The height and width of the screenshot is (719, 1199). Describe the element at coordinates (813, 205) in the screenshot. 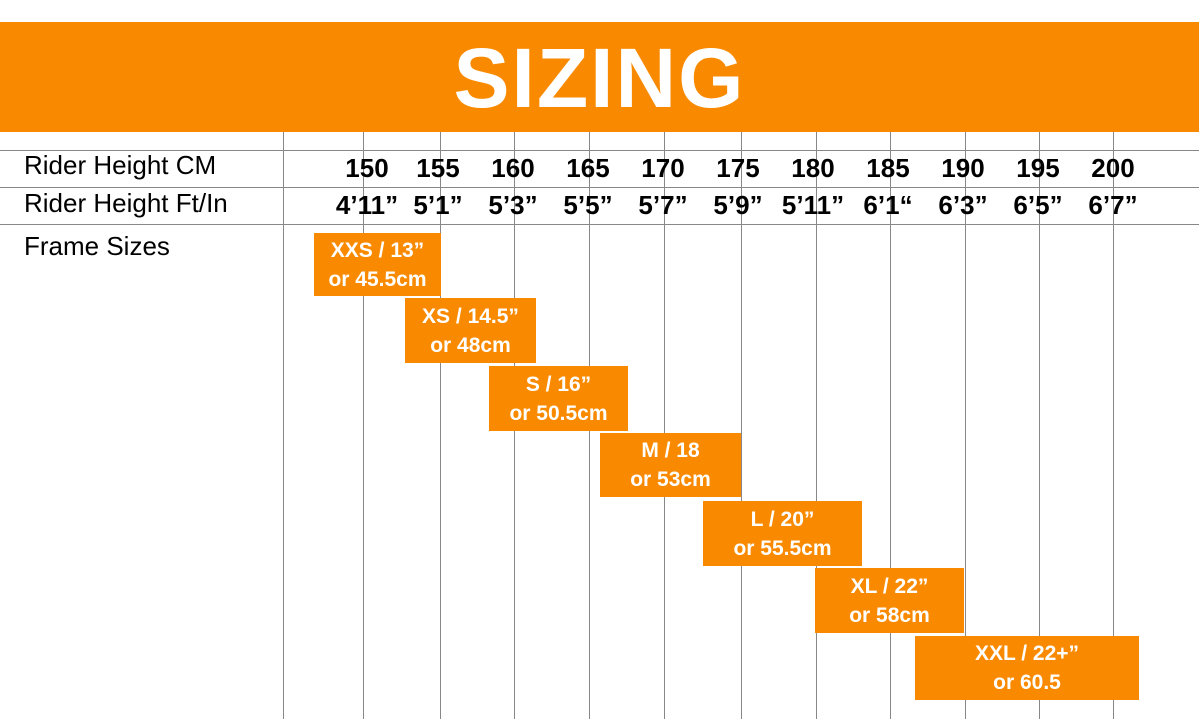

I see `height-ft-in: 5’11”` at that location.